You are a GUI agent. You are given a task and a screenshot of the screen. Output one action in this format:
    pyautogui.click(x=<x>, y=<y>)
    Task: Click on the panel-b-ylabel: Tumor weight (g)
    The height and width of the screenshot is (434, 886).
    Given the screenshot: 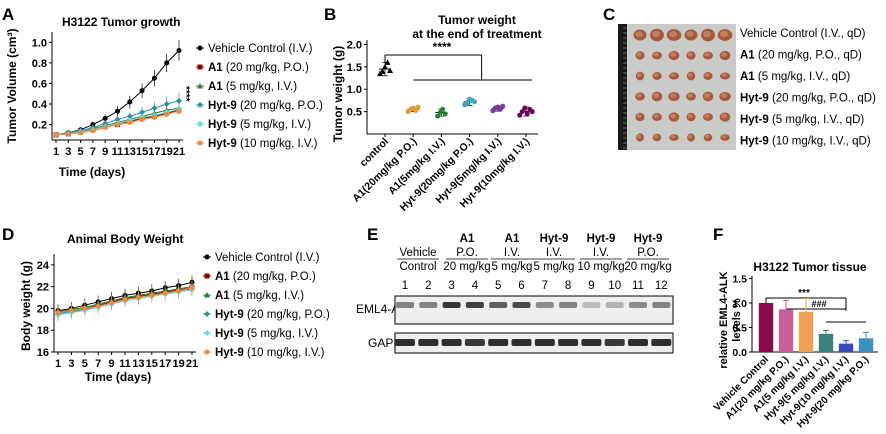 What is the action you would take?
    pyautogui.click(x=338, y=94)
    